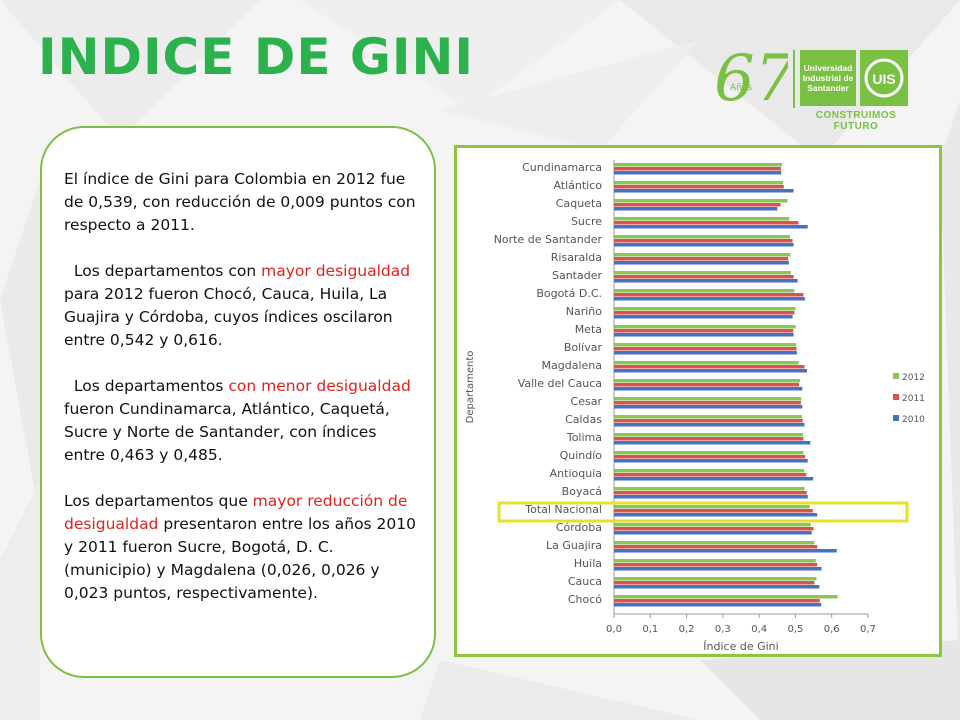 The image size is (960, 720). I want to click on x-tick-label: 0,2, so click(687, 629).